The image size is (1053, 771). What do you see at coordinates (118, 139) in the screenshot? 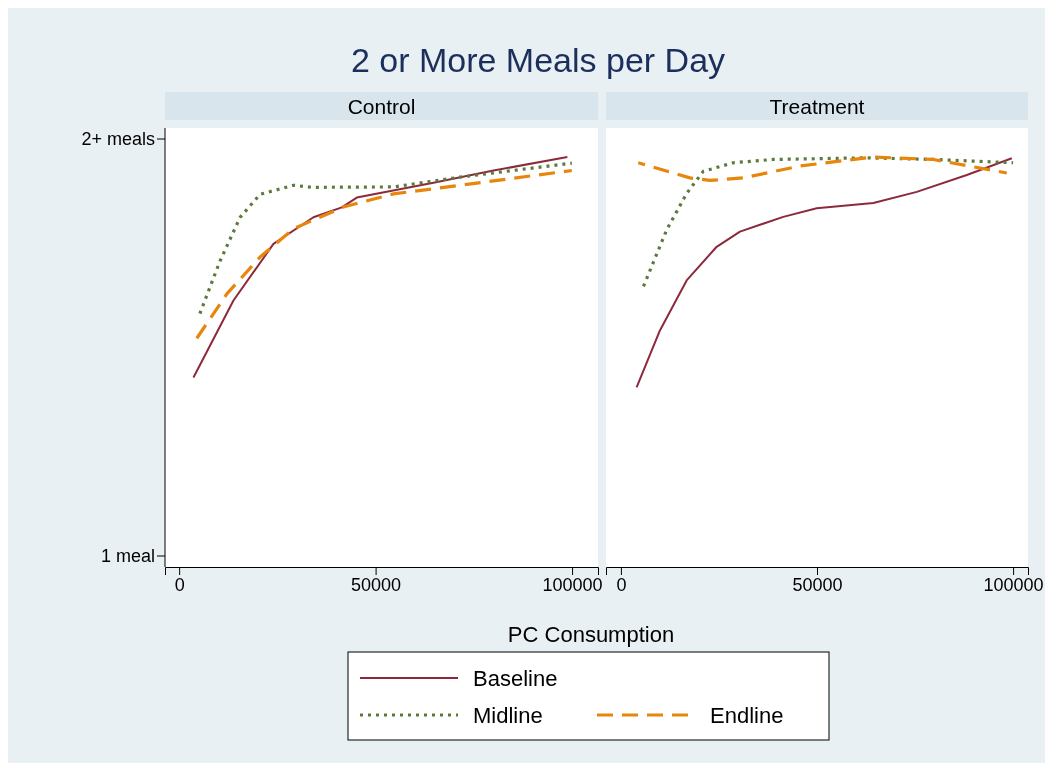
I see `text: 2+ meals` at bounding box center [118, 139].